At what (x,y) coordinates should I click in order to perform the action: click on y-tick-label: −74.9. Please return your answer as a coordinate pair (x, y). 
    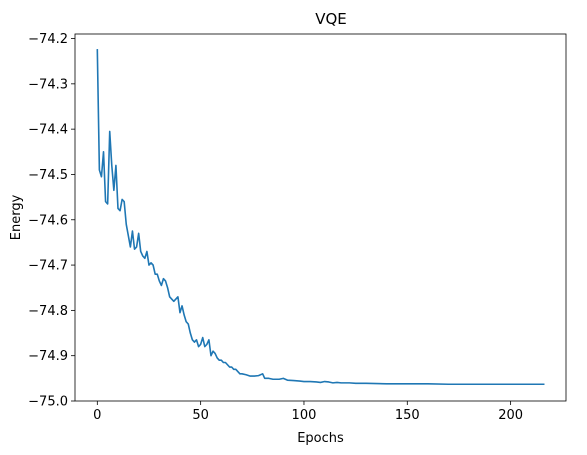
    Looking at the image, I should click on (48, 356).